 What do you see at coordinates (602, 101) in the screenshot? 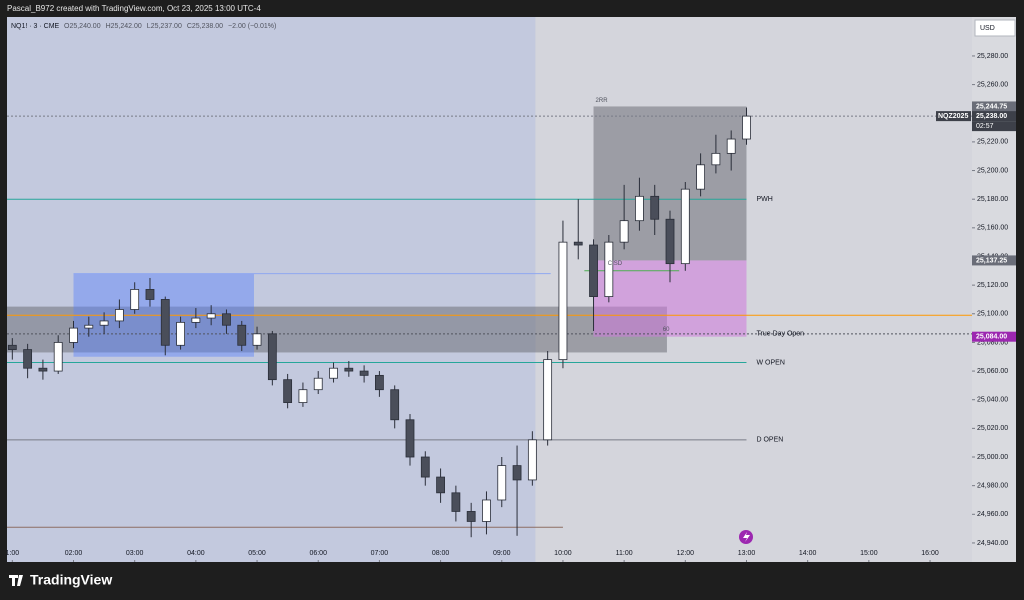
I see `note: 2RR` at bounding box center [602, 101].